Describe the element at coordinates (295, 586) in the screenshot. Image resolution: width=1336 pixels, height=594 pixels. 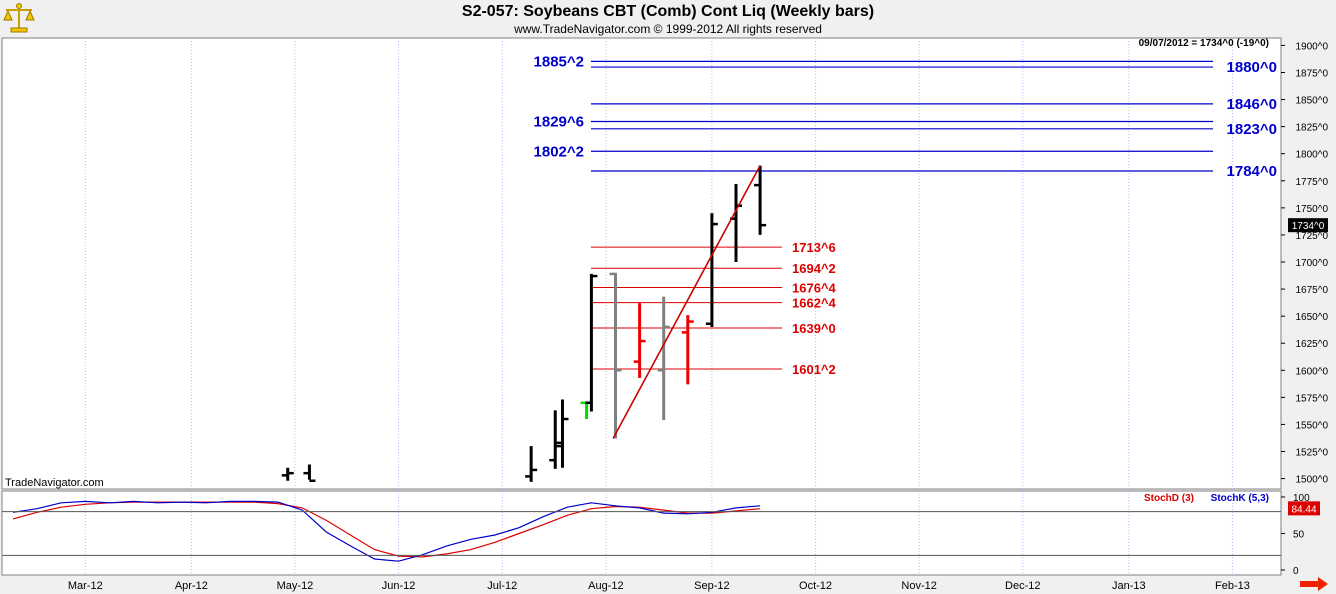
I see `month-tick-label: May-12` at that location.